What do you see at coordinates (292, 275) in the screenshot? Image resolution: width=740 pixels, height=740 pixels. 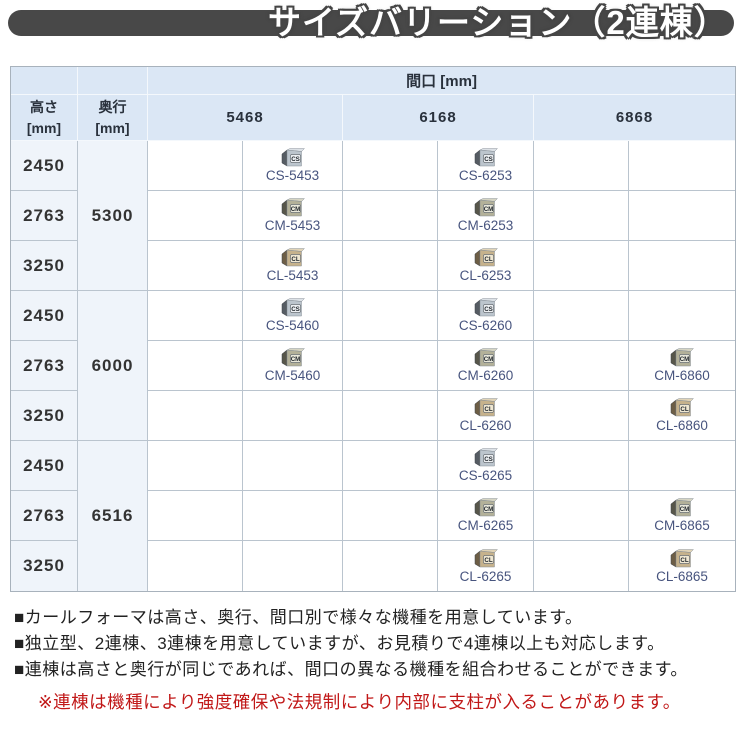 I see `product-code-link: CL-5453` at bounding box center [292, 275].